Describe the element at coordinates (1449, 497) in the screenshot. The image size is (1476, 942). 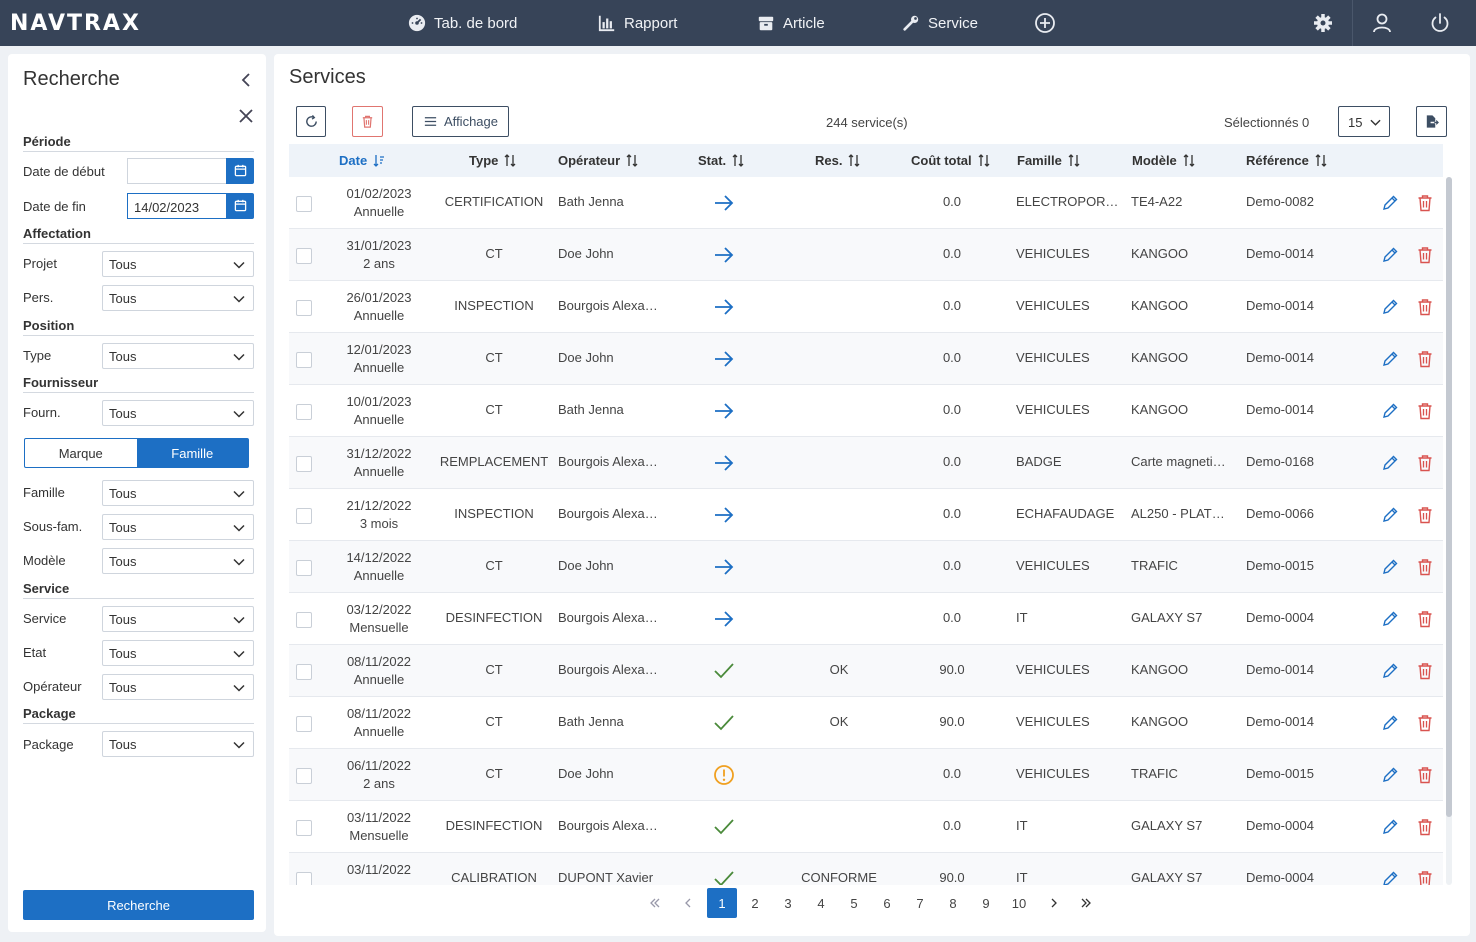
I see `scrollbar-thumb` at that location.